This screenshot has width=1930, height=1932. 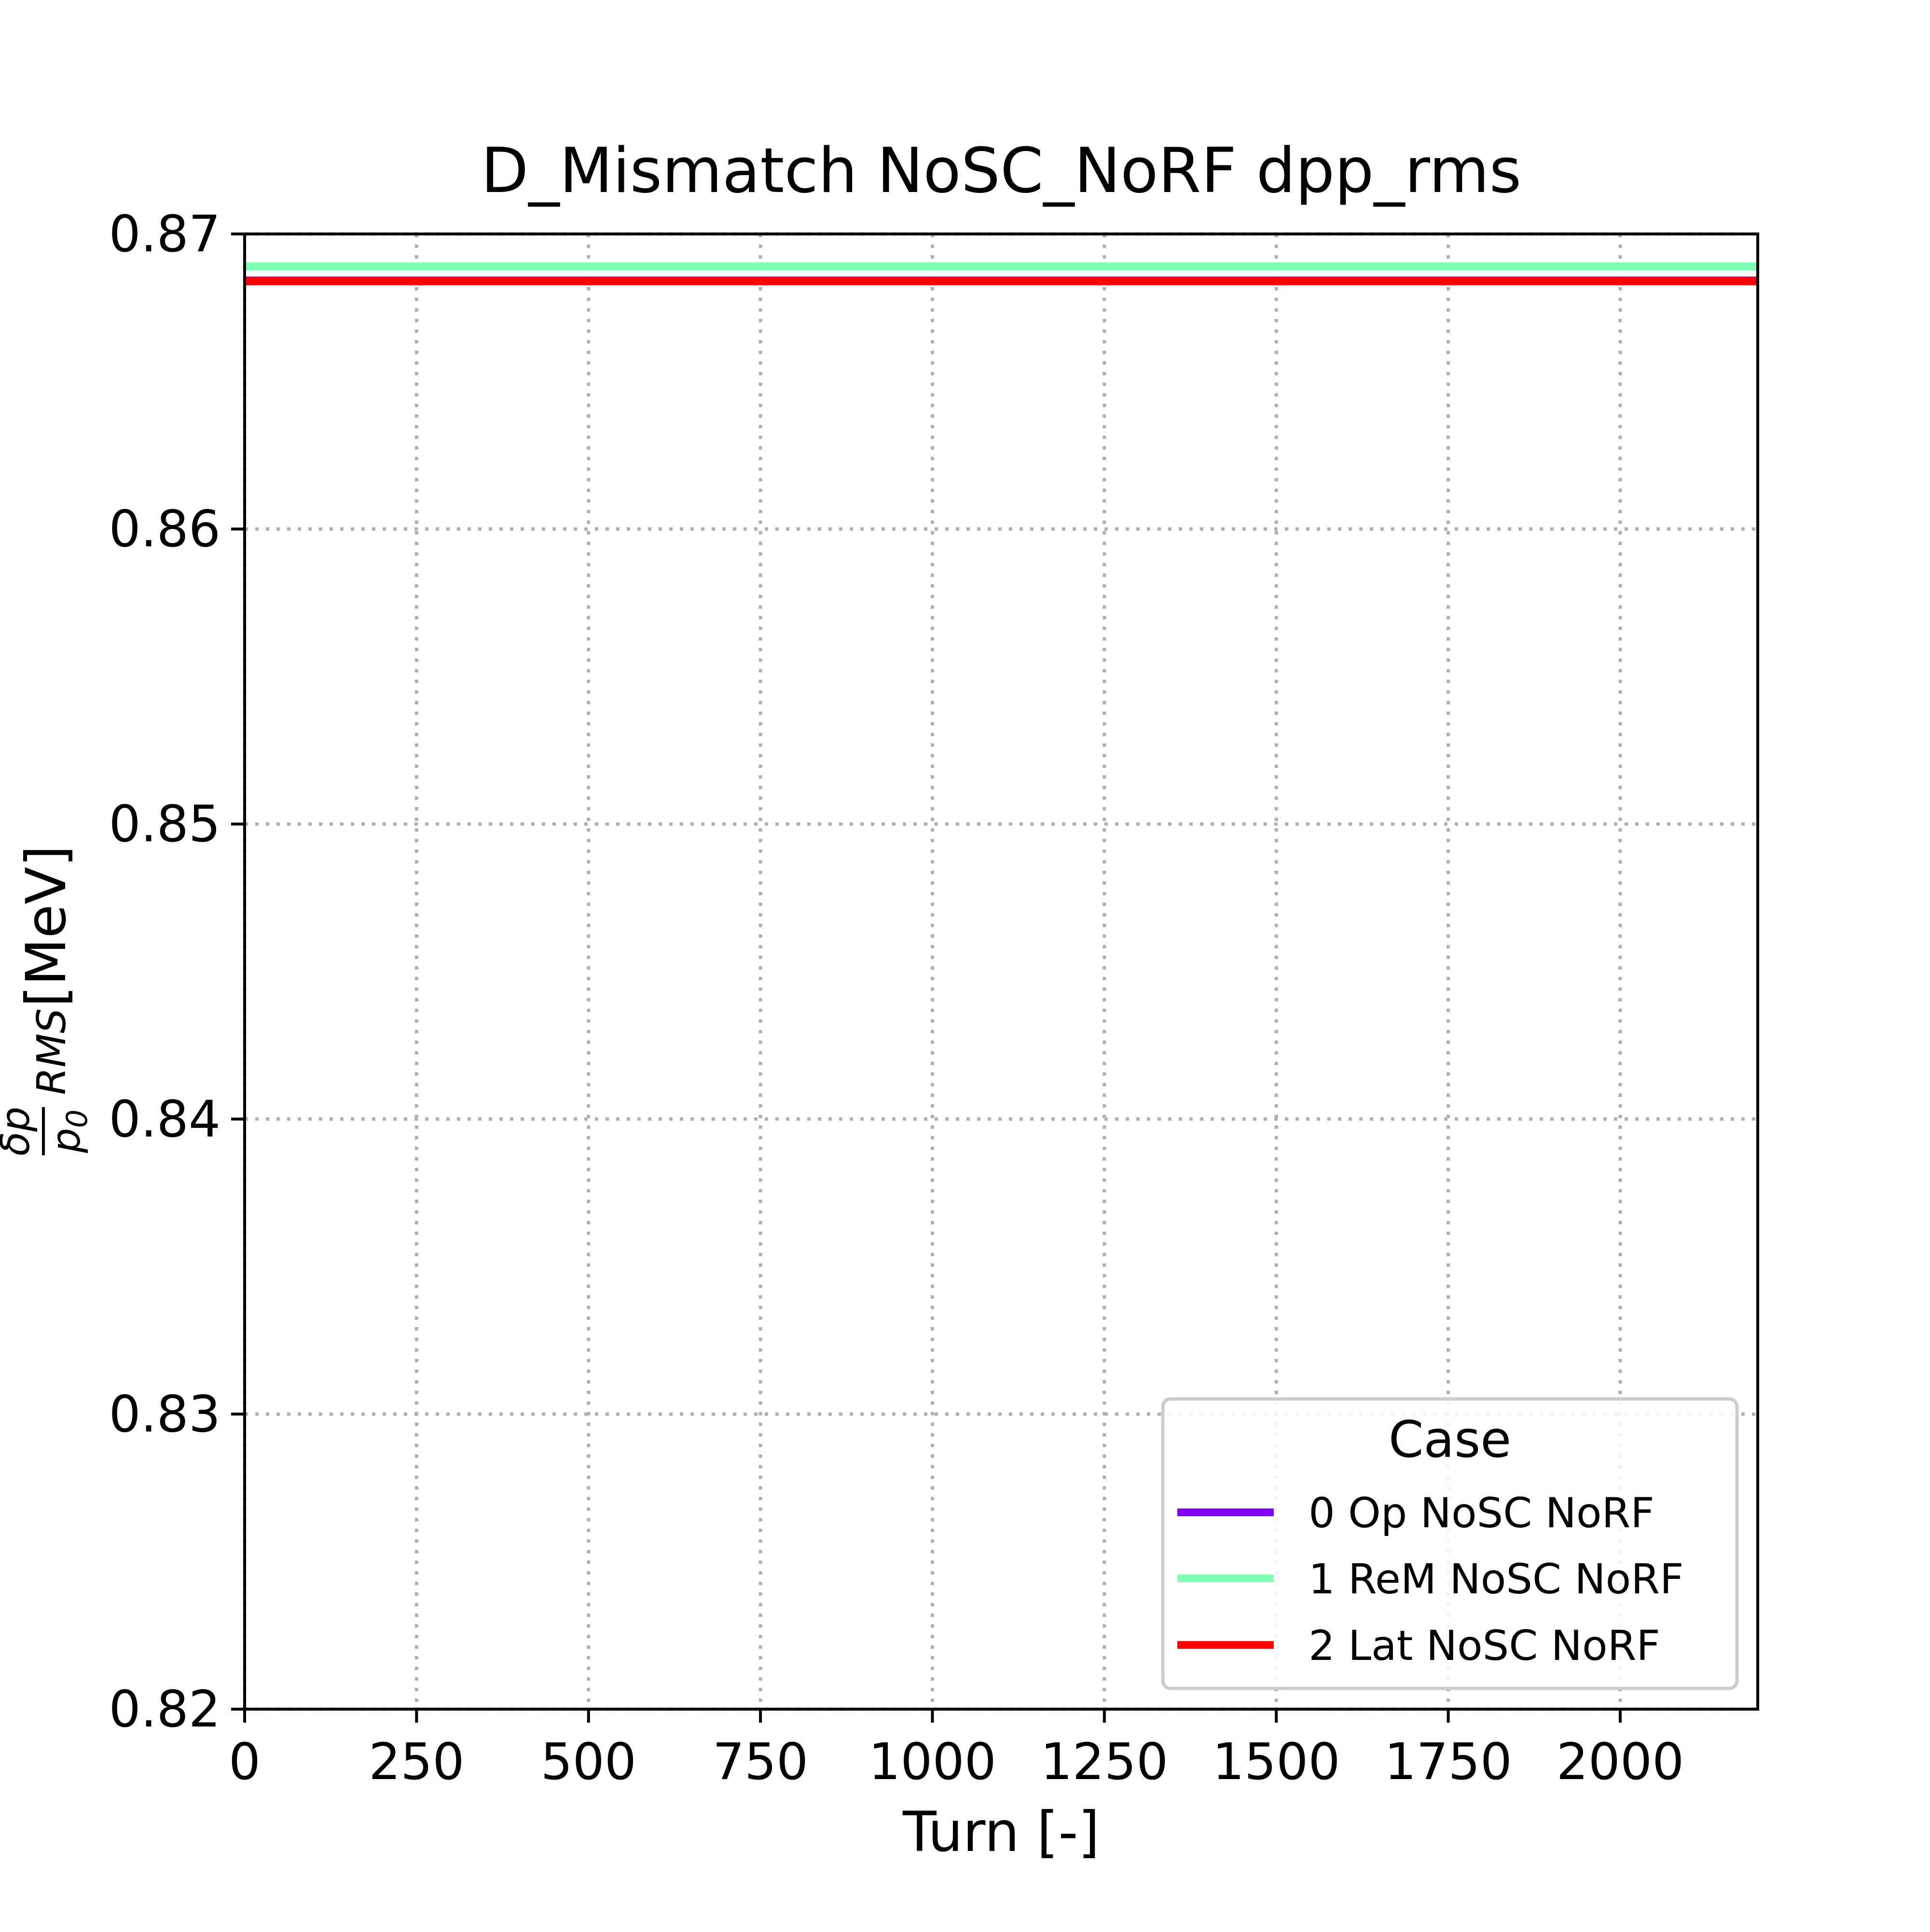 I want to click on y-axis-label-unit: [MeV], so click(x=46, y=926).